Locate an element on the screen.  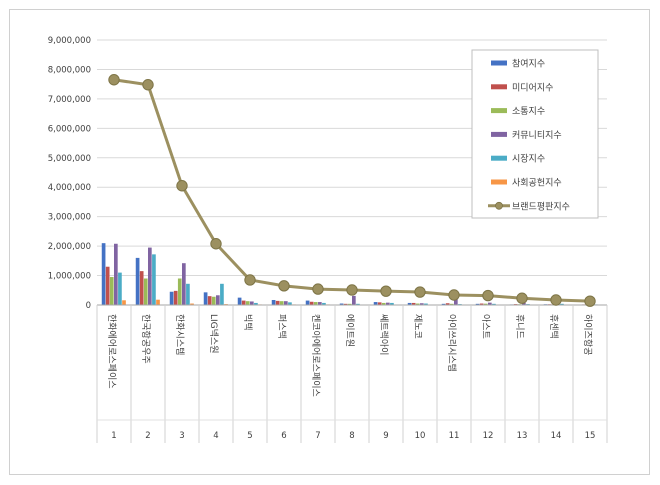
category-number: 4 is located at coordinates (215, 436).